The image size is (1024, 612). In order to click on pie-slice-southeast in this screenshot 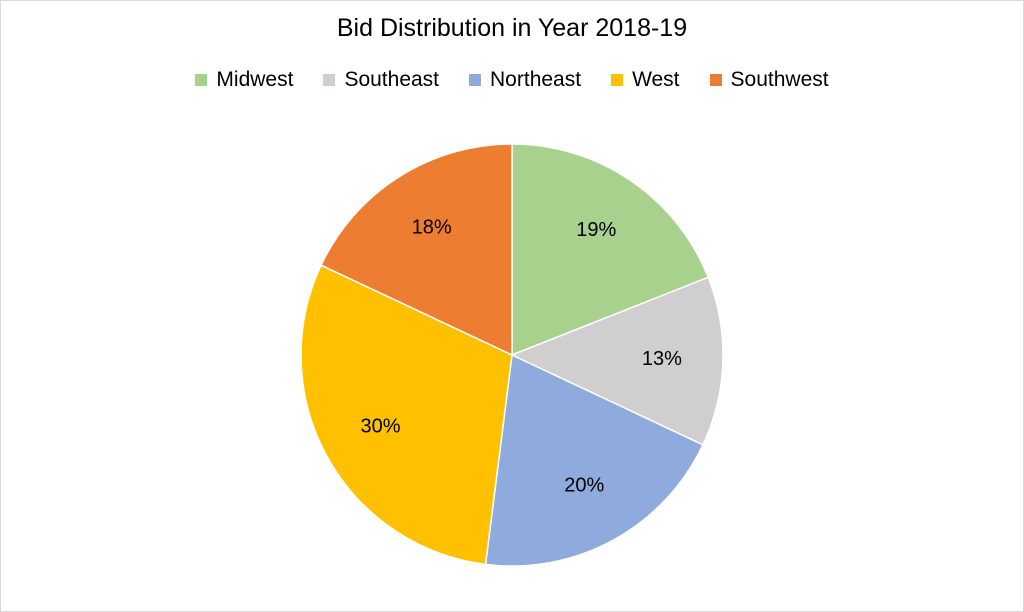, I will do `click(617, 361)`.